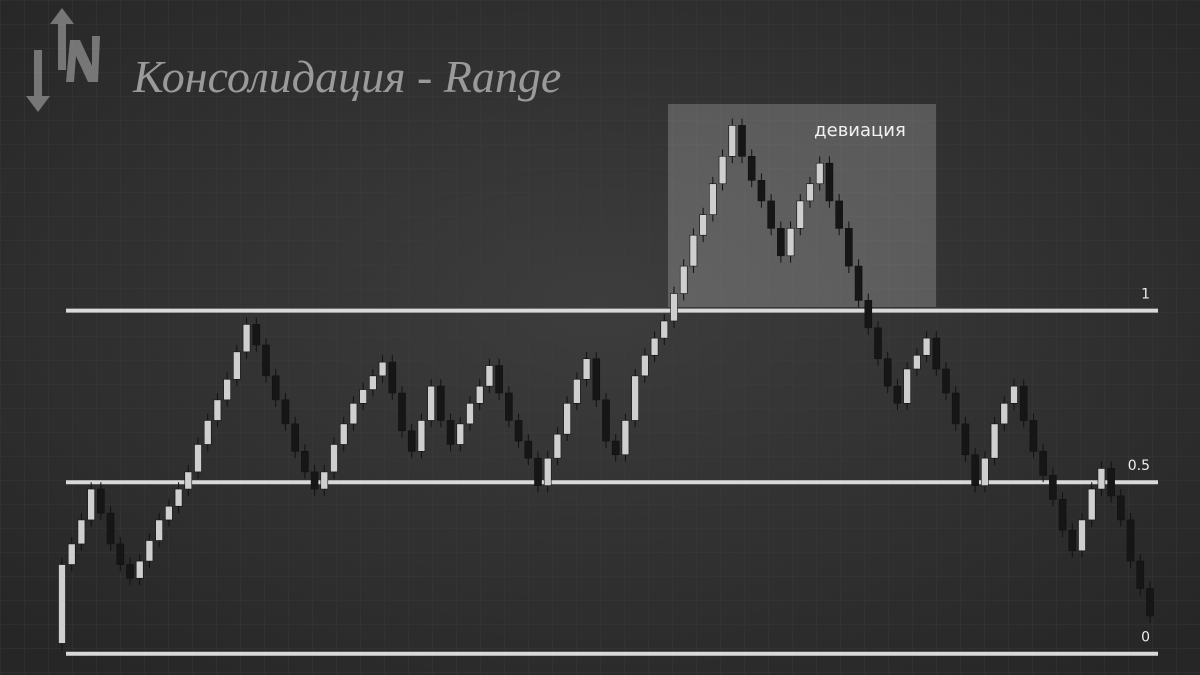 The width and height of the screenshot is (1200, 675). What do you see at coordinates (63, 60) in the screenshot?
I see `logo` at bounding box center [63, 60].